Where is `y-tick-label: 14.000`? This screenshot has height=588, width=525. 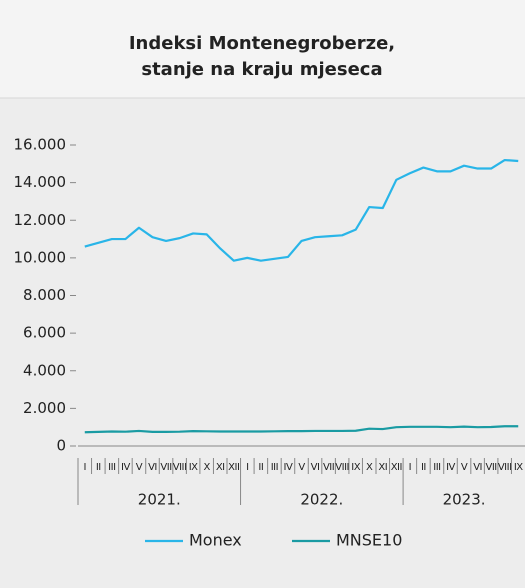
y-tick-label: 14.000 is located at coordinates (40, 182).